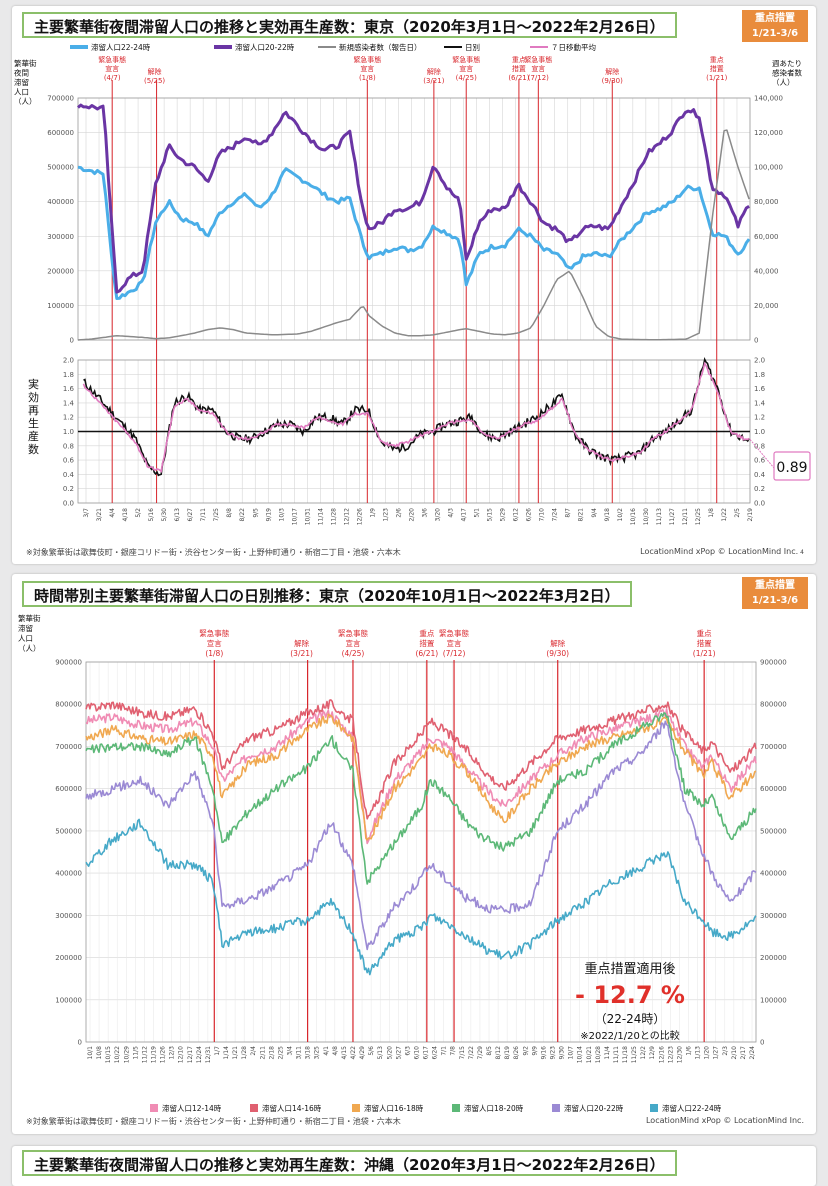 The image size is (828, 1186). I want to click on x-tick-label: 1/23, so click(385, 515).